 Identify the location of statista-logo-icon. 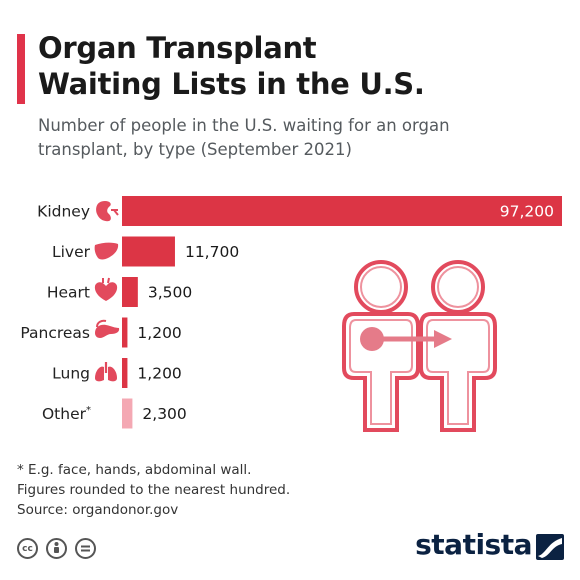
(550, 547).